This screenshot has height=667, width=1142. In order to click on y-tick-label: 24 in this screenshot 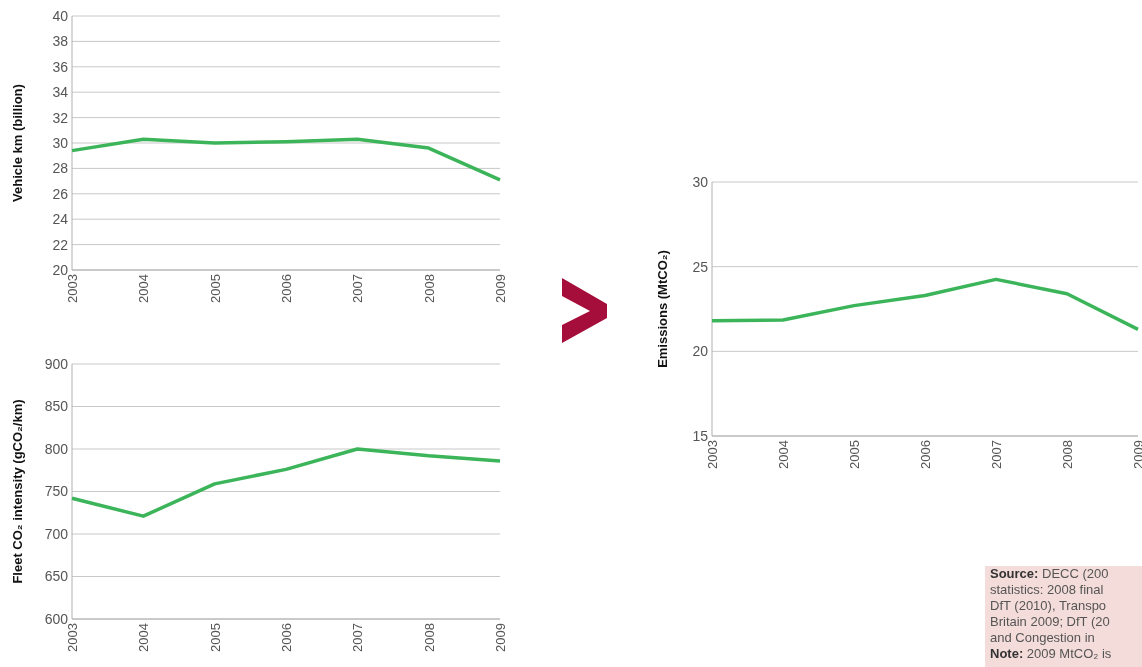, I will do `click(60, 219)`.